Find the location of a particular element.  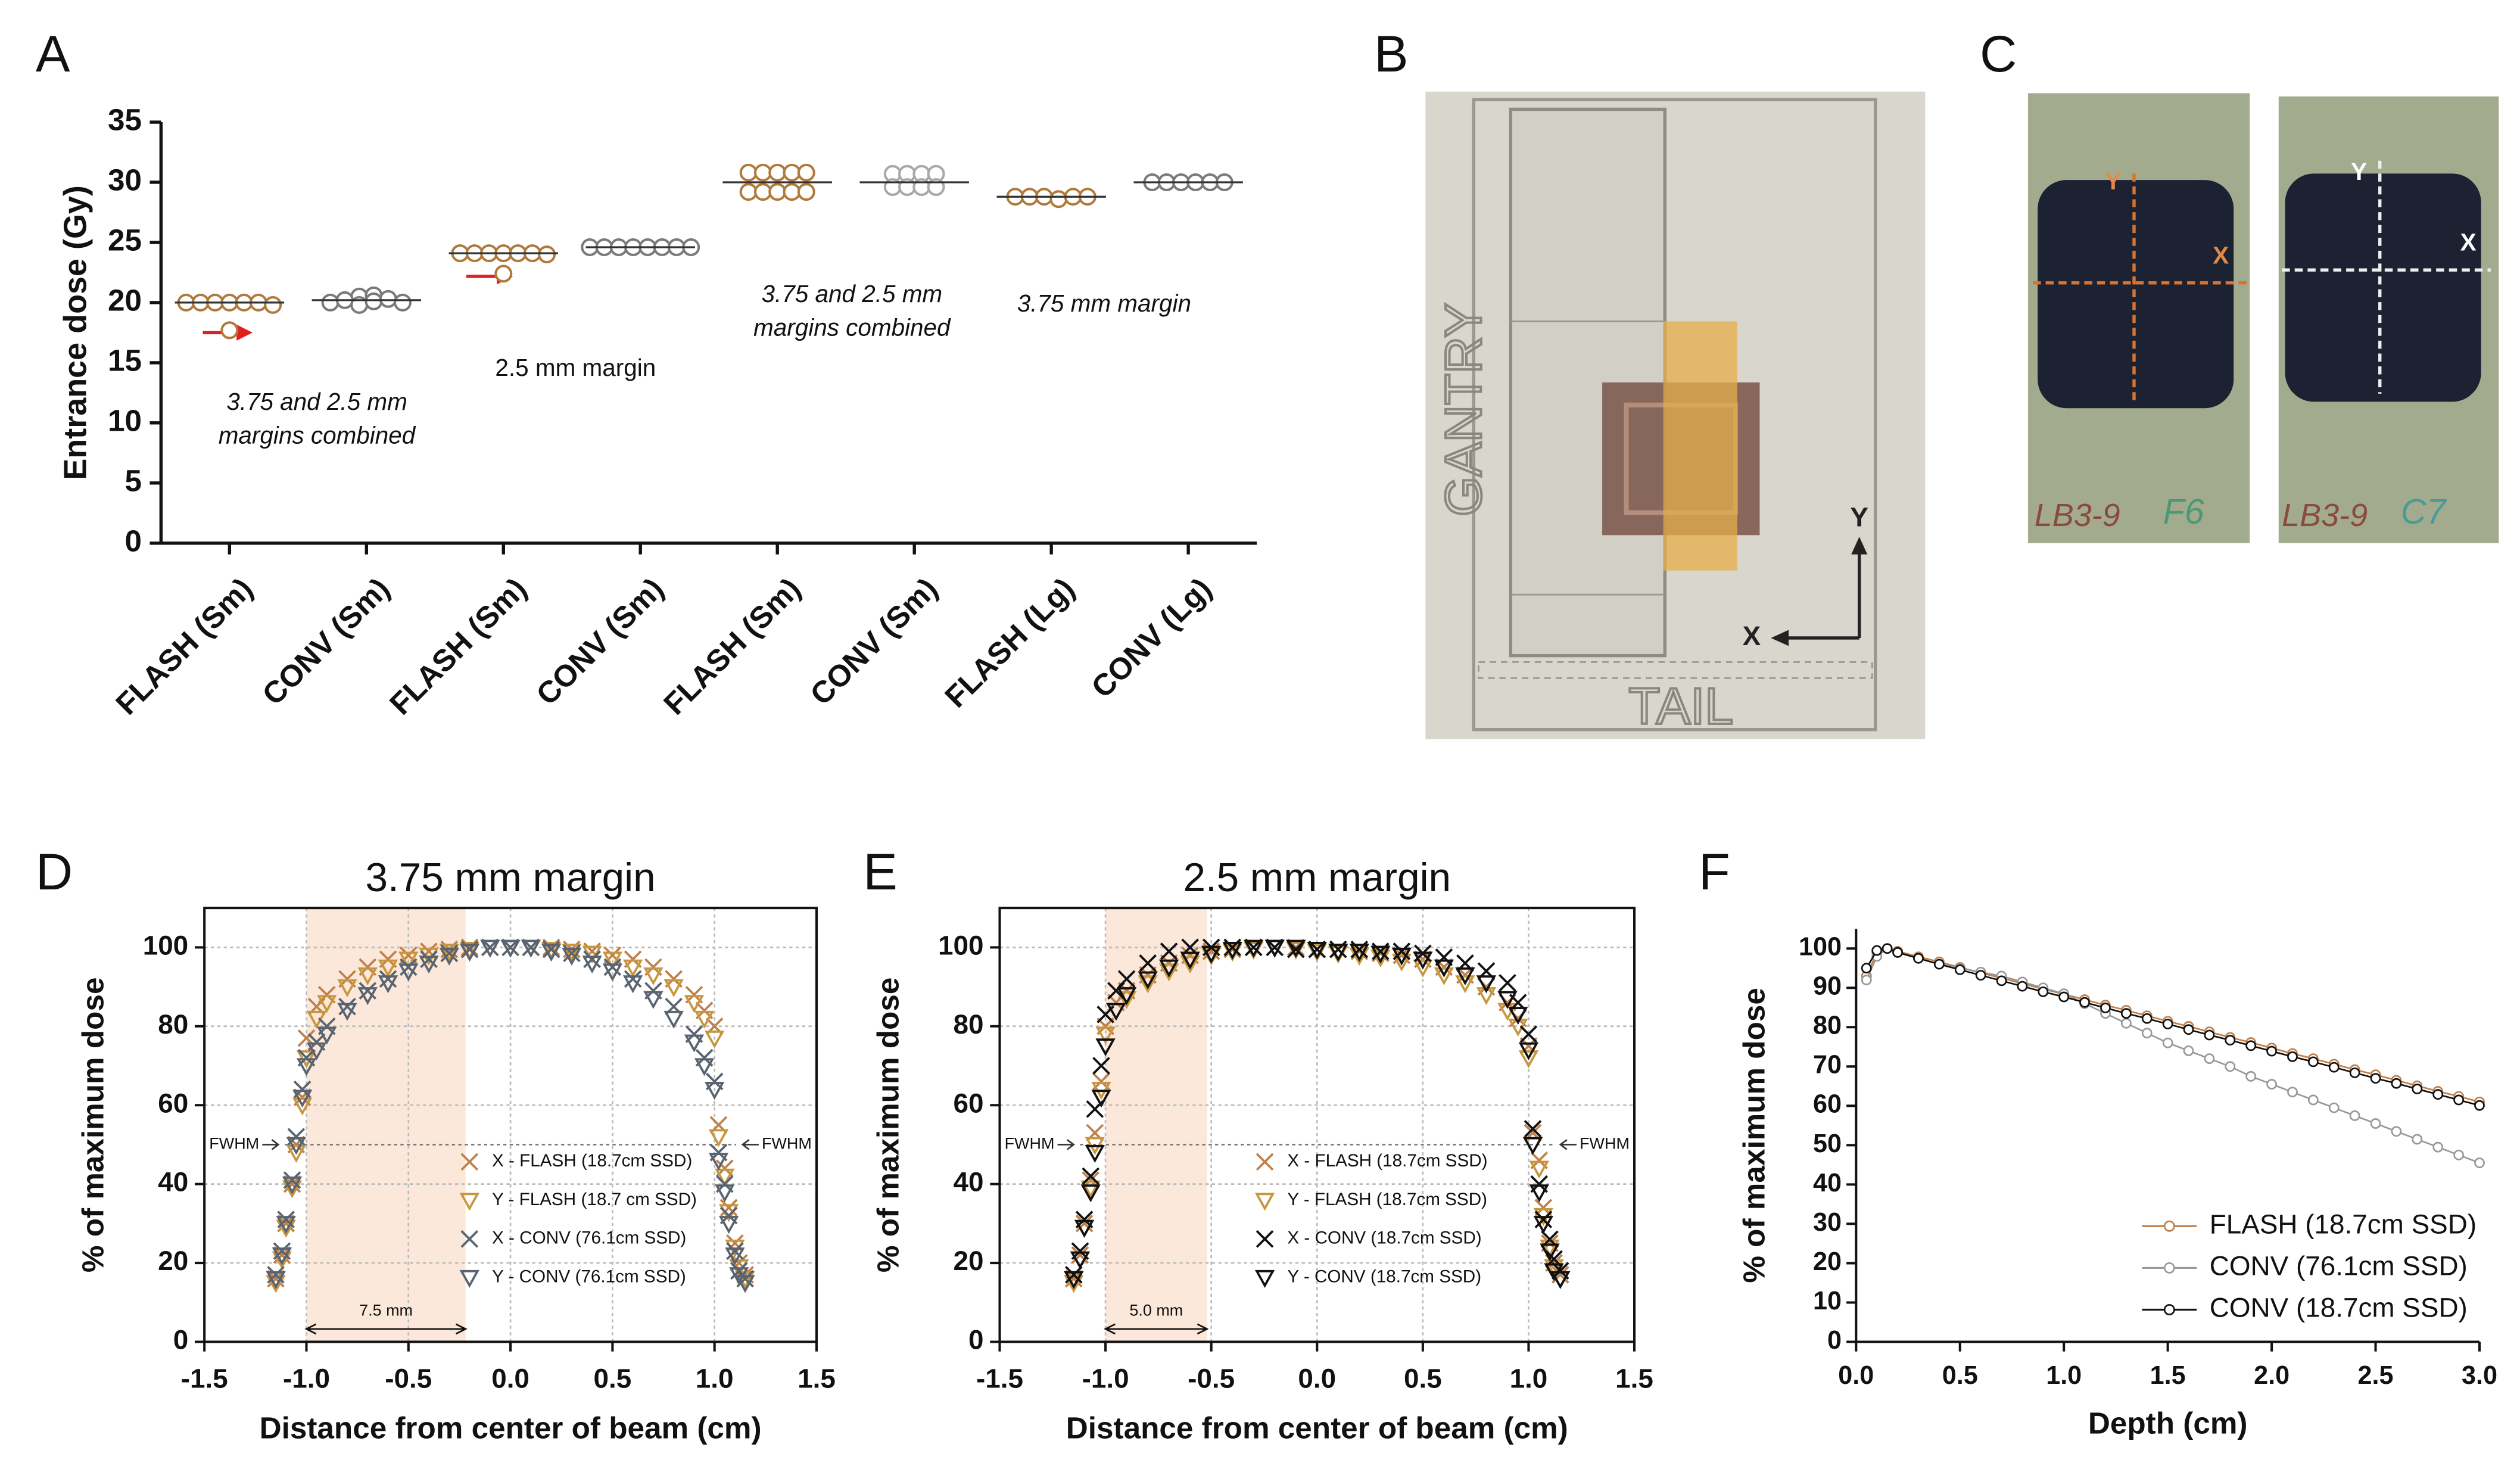

y-tick-label: 30 is located at coordinates (1827, 1222).